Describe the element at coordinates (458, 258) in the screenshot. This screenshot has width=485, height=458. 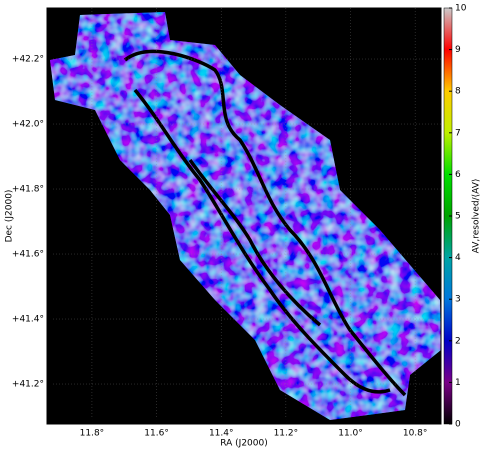
I see `colorbar-tick-label: 4` at that location.